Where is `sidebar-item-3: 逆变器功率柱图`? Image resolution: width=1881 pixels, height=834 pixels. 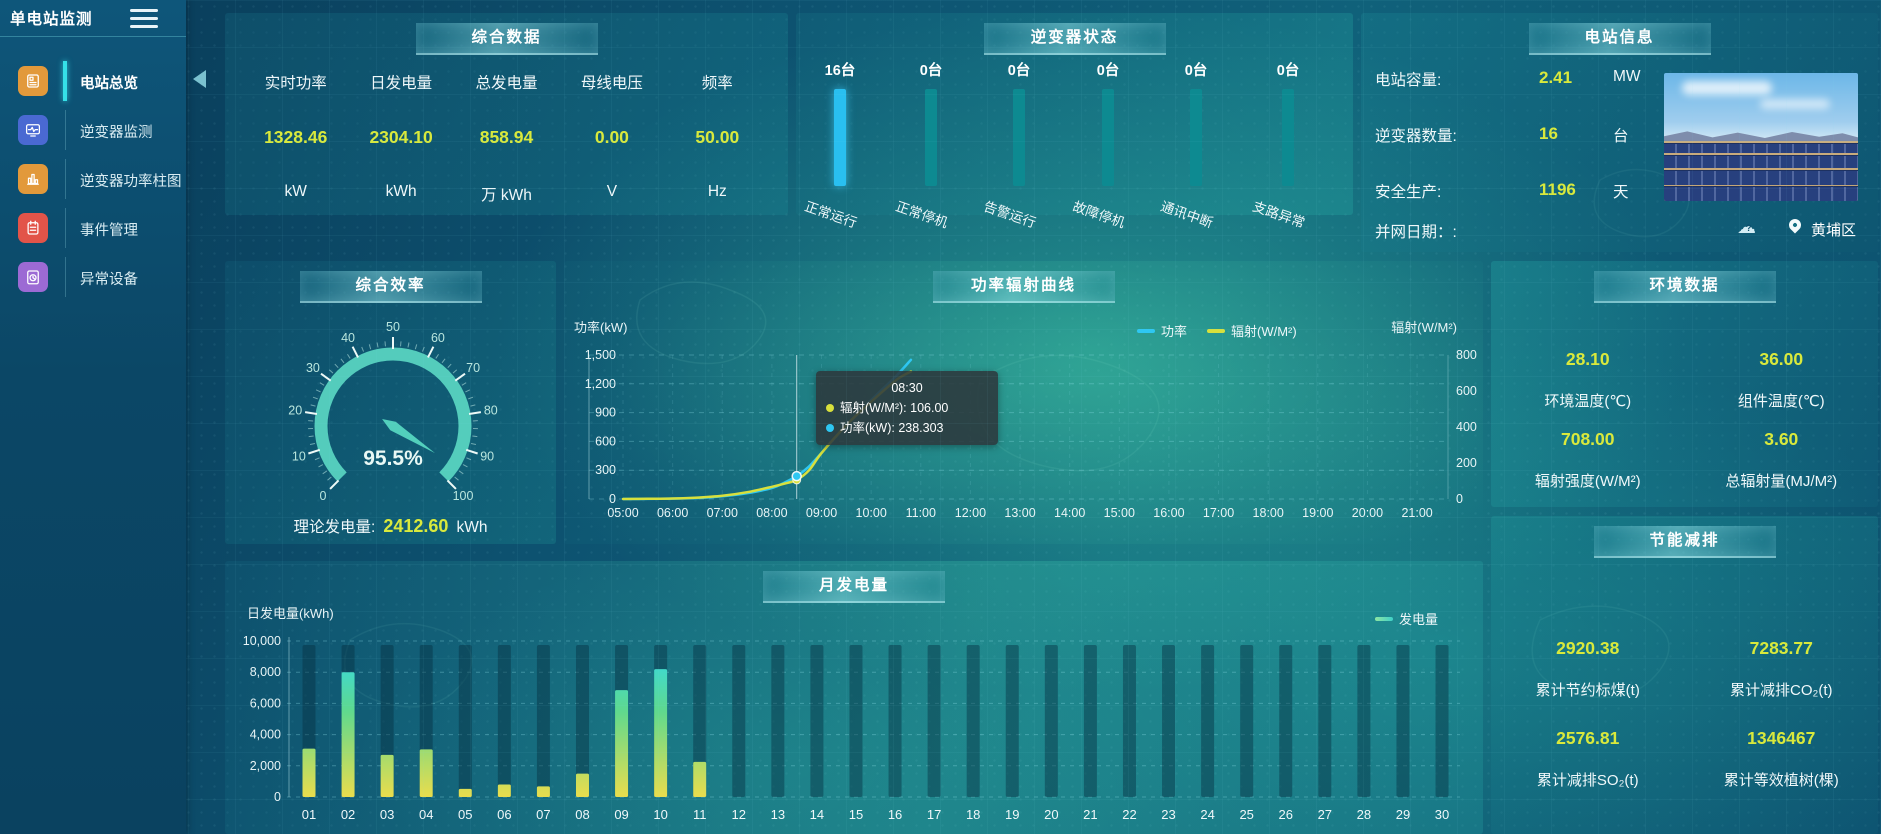 sidebar-item-3: 逆变器功率柱图 is located at coordinates (93, 179).